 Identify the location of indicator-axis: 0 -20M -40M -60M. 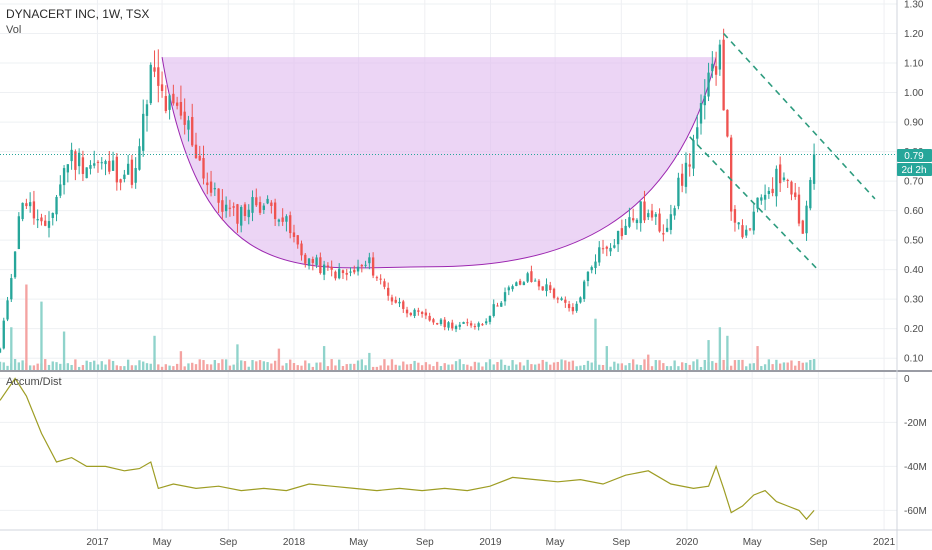
(915, 445).